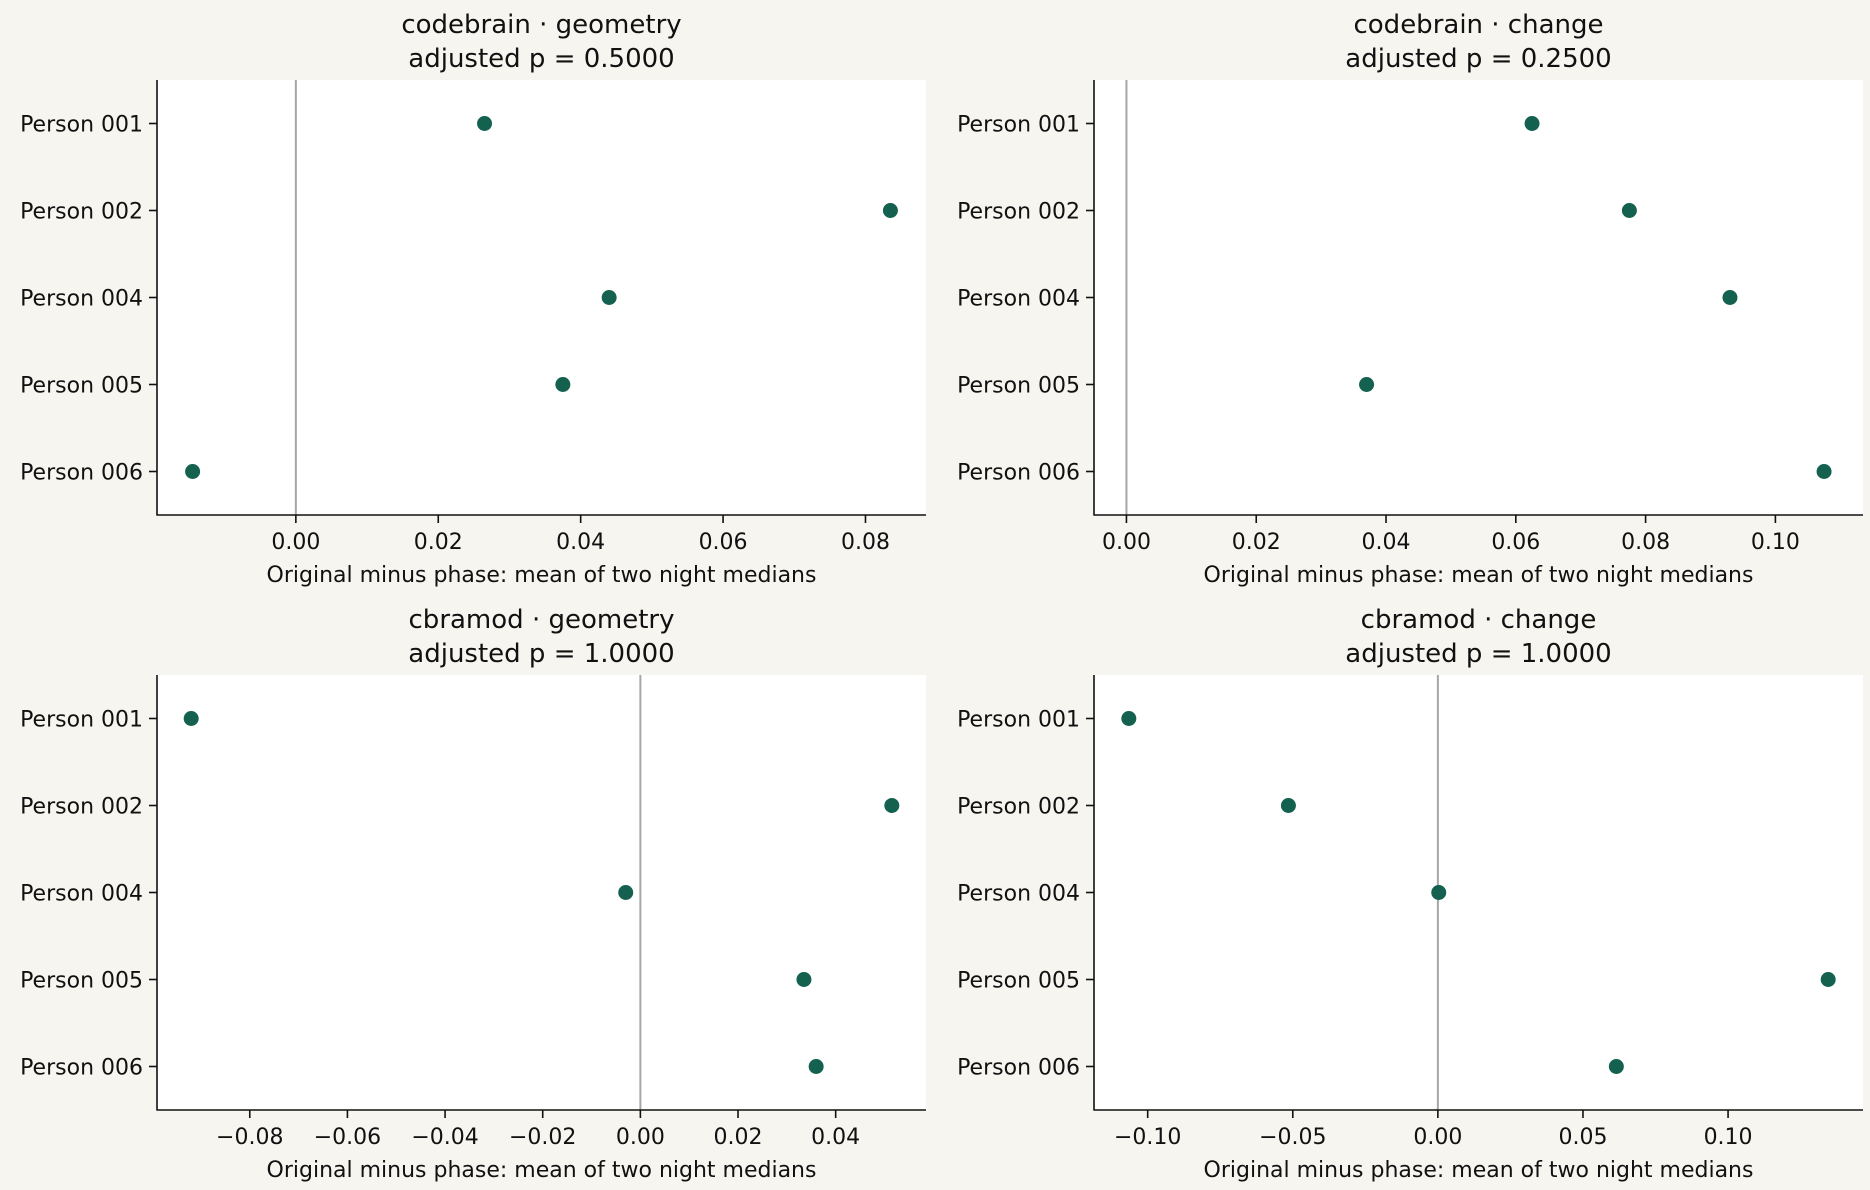 The height and width of the screenshot is (1190, 1870). What do you see at coordinates (444, 1137) in the screenshot?
I see `x-tick-label: −0.04` at bounding box center [444, 1137].